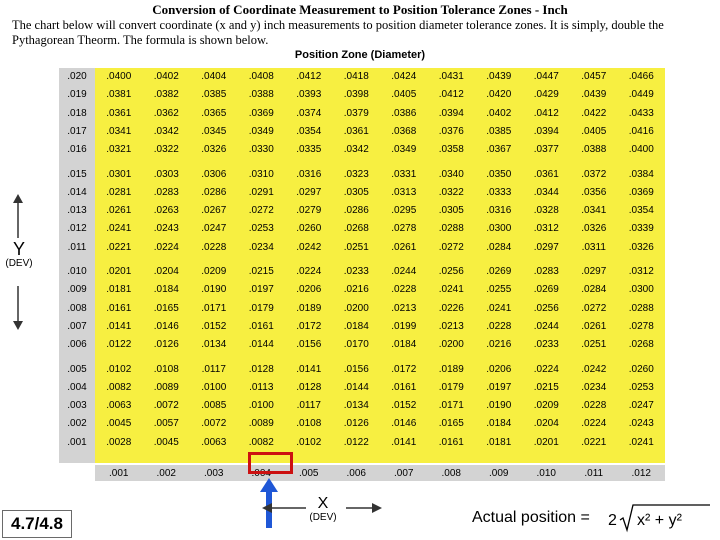 The image size is (720, 540). What do you see at coordinates (356, 473) in the screenshot?
I see `x-value-label: .006` at bounding box center [356, 473].